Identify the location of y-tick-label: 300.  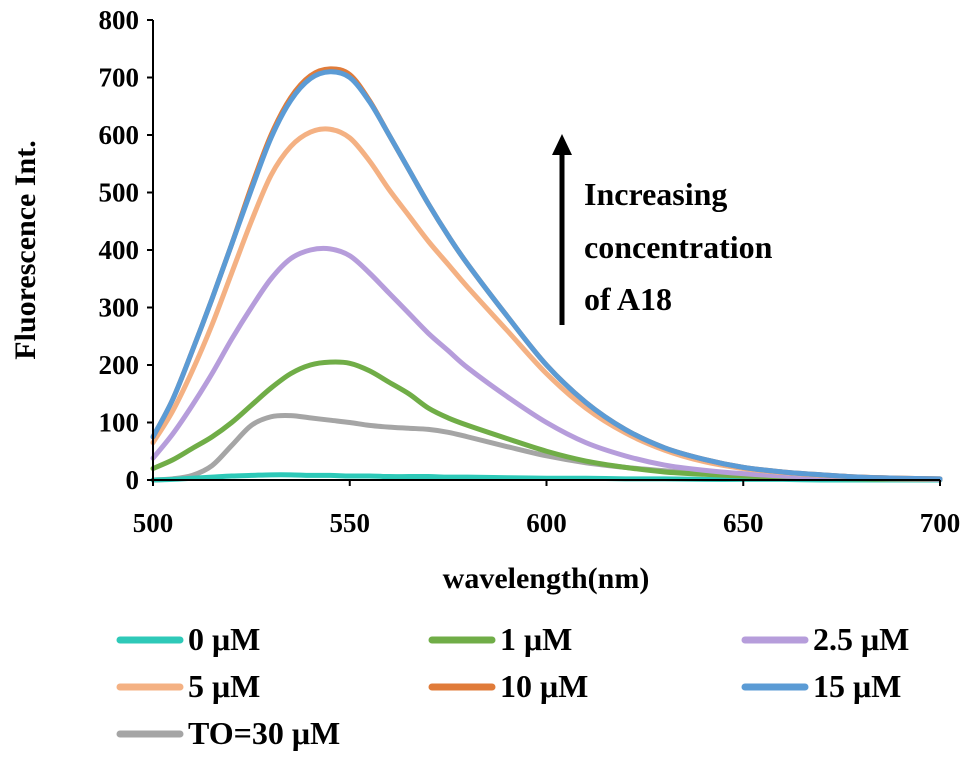
(119, 308).